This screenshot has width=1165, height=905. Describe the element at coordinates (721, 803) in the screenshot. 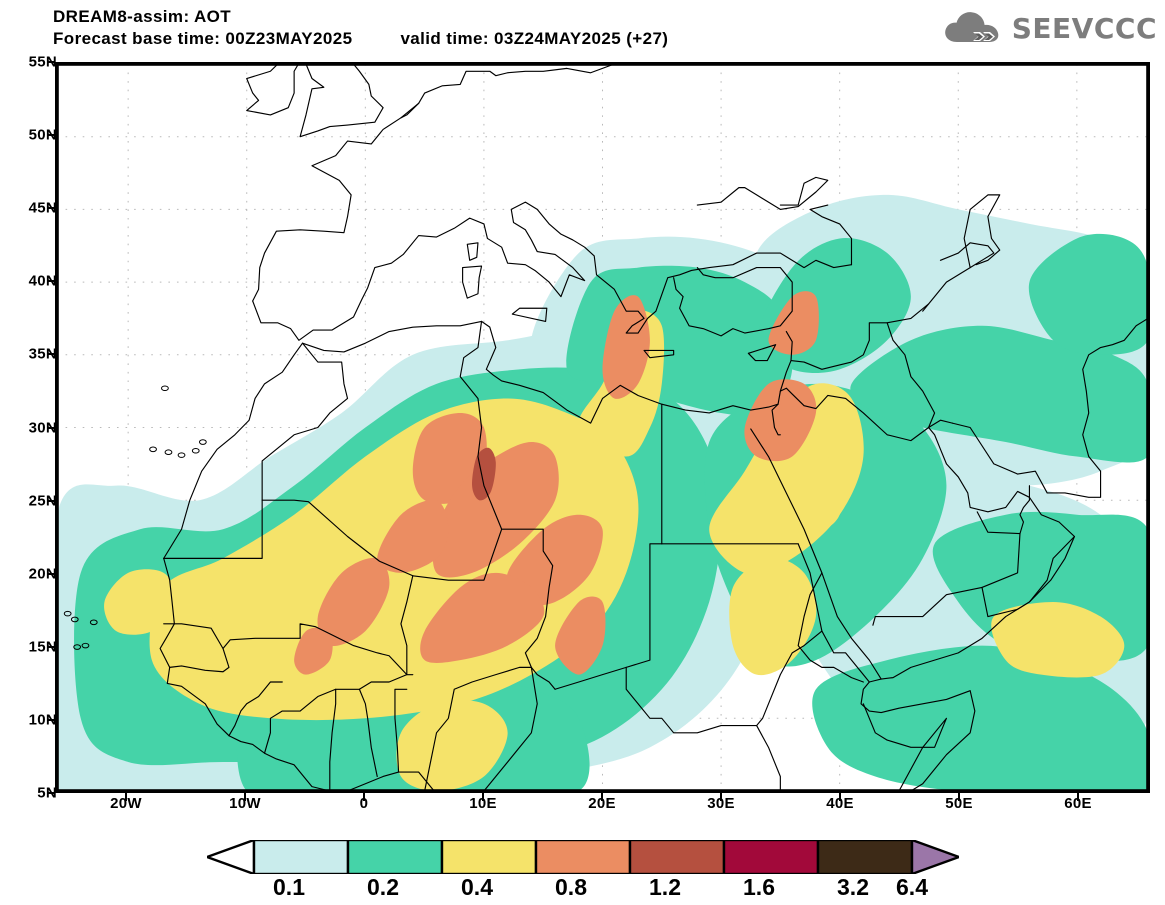

I see `x-tick-30e: 30E` at that location.